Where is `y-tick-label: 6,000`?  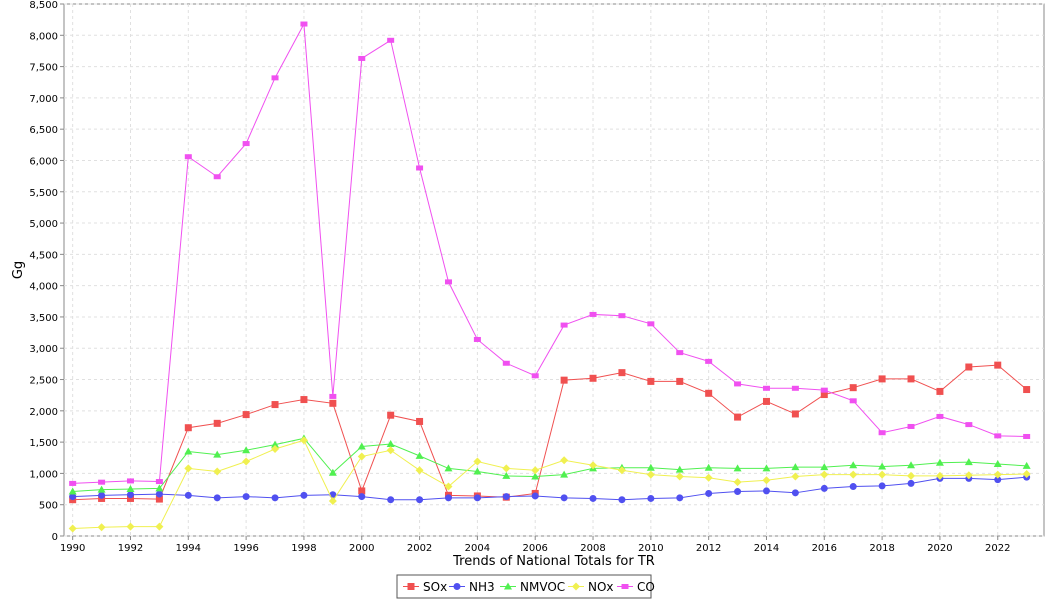
y-tick-label: 6,000 is located at coordinates (43, 161).